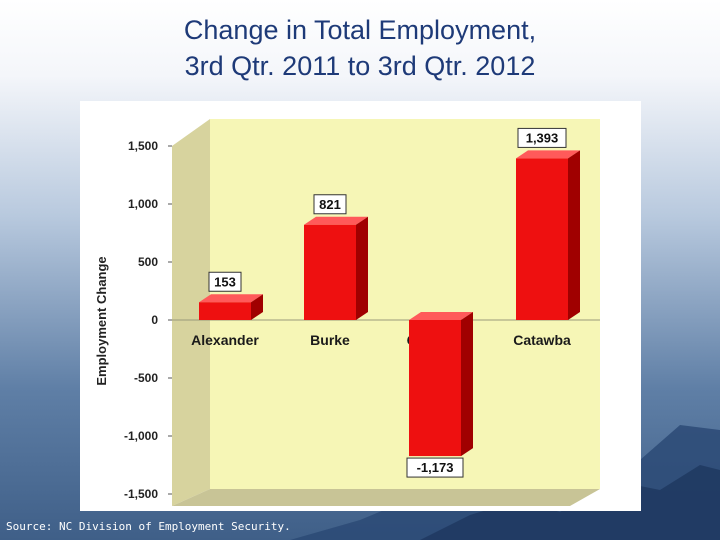  Describe the element at coordinates (542, 340) in the screenshot. I see `category-label: Catawba` at that location.